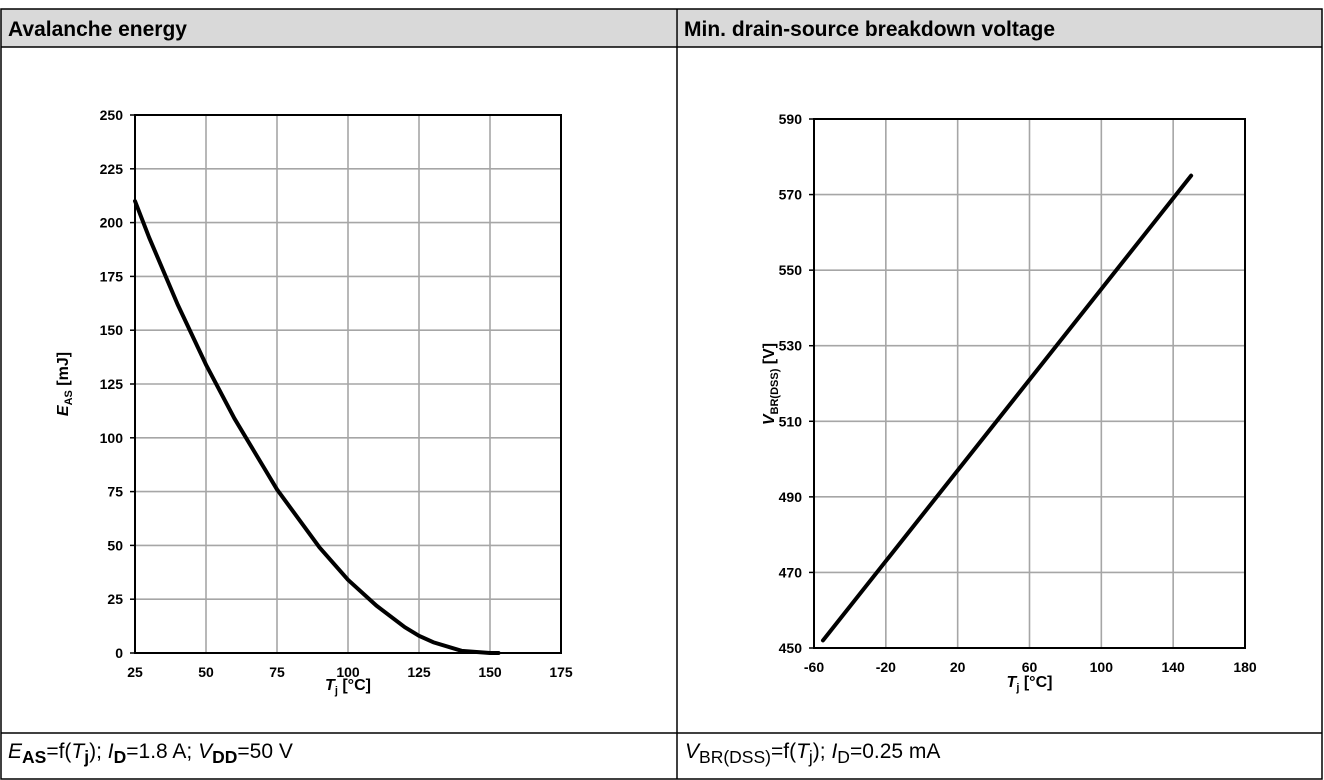 The width and height of the screenshot is (1324, 780). I want to click on y-tick-label: 550, so click(791, 270).